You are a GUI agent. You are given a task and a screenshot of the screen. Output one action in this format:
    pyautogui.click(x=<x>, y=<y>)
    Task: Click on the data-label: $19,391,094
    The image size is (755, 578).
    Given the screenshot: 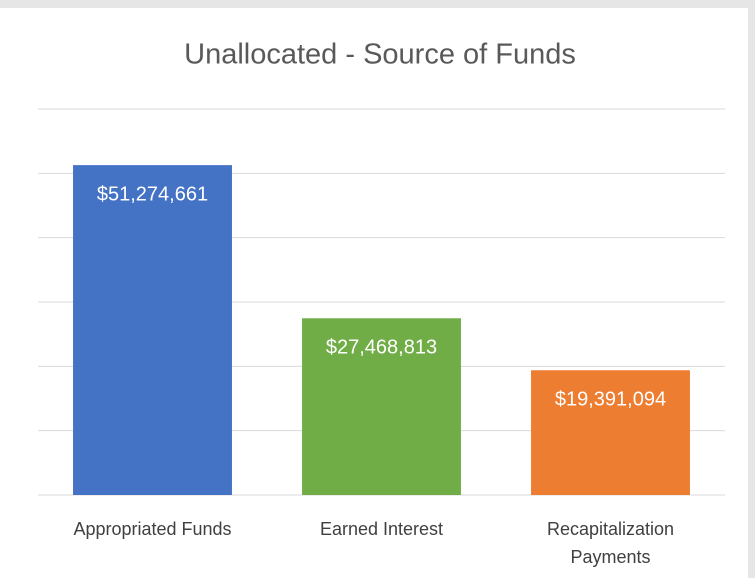 What is the action you would take?
    pyautogui.click(x=610, y=400)
    